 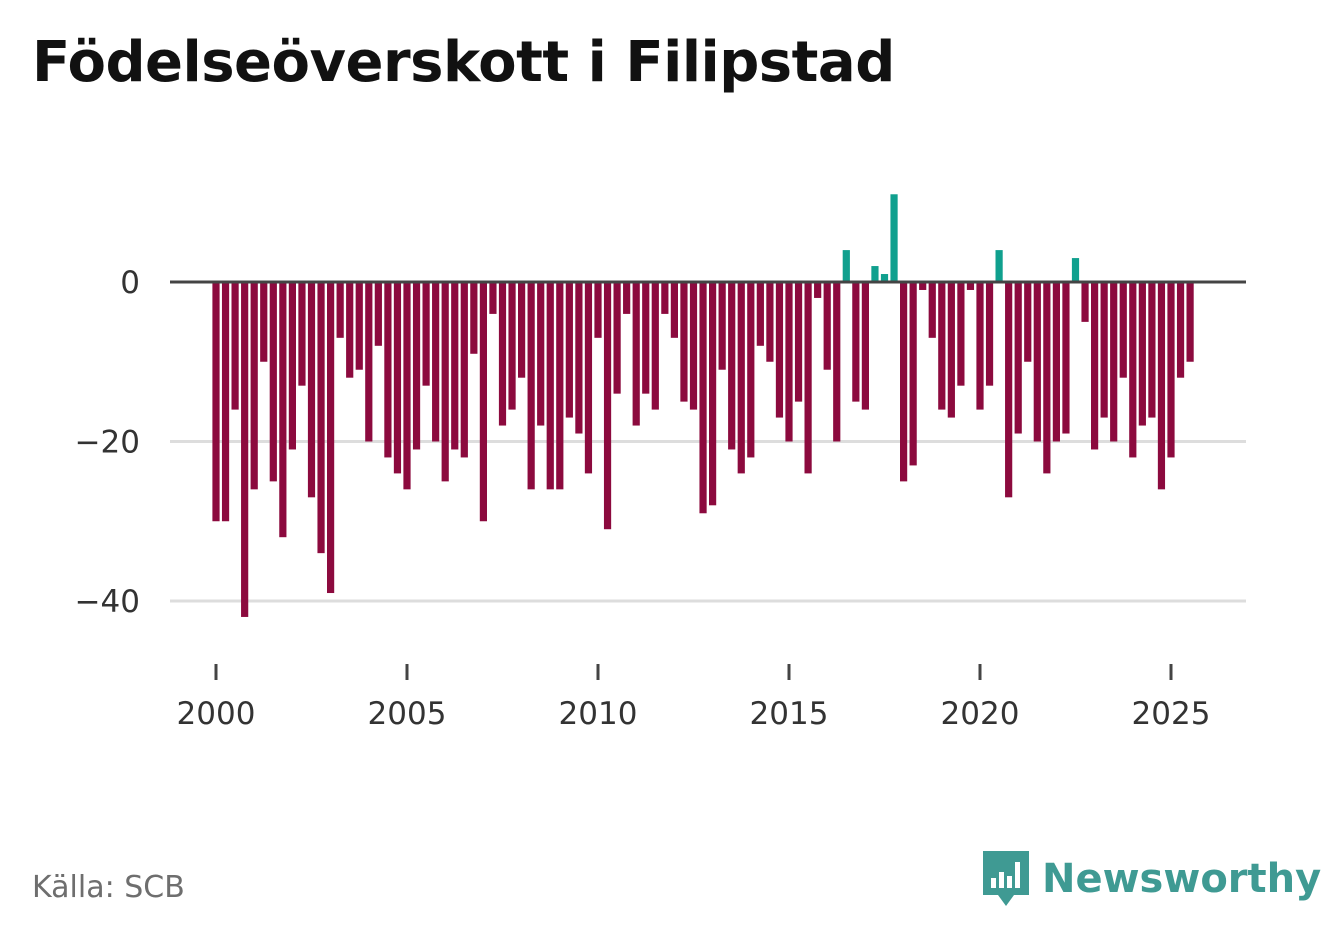 I want to click on newsworthy-logo-icon, so click(x=1006, y=878).